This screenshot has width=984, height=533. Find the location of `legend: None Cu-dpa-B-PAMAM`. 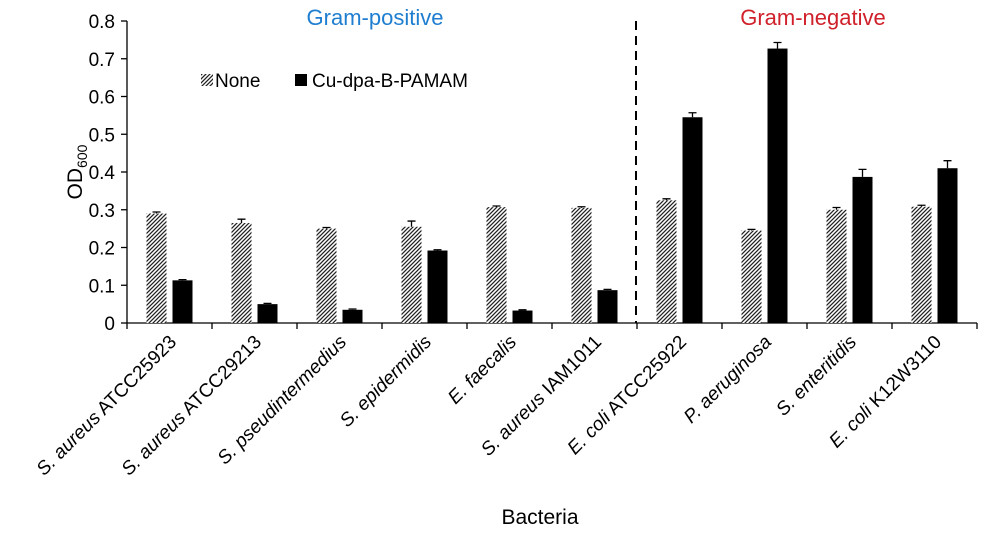

legend: None Cu-dpa-B-PAMAM is located at coordinates (334, 81).